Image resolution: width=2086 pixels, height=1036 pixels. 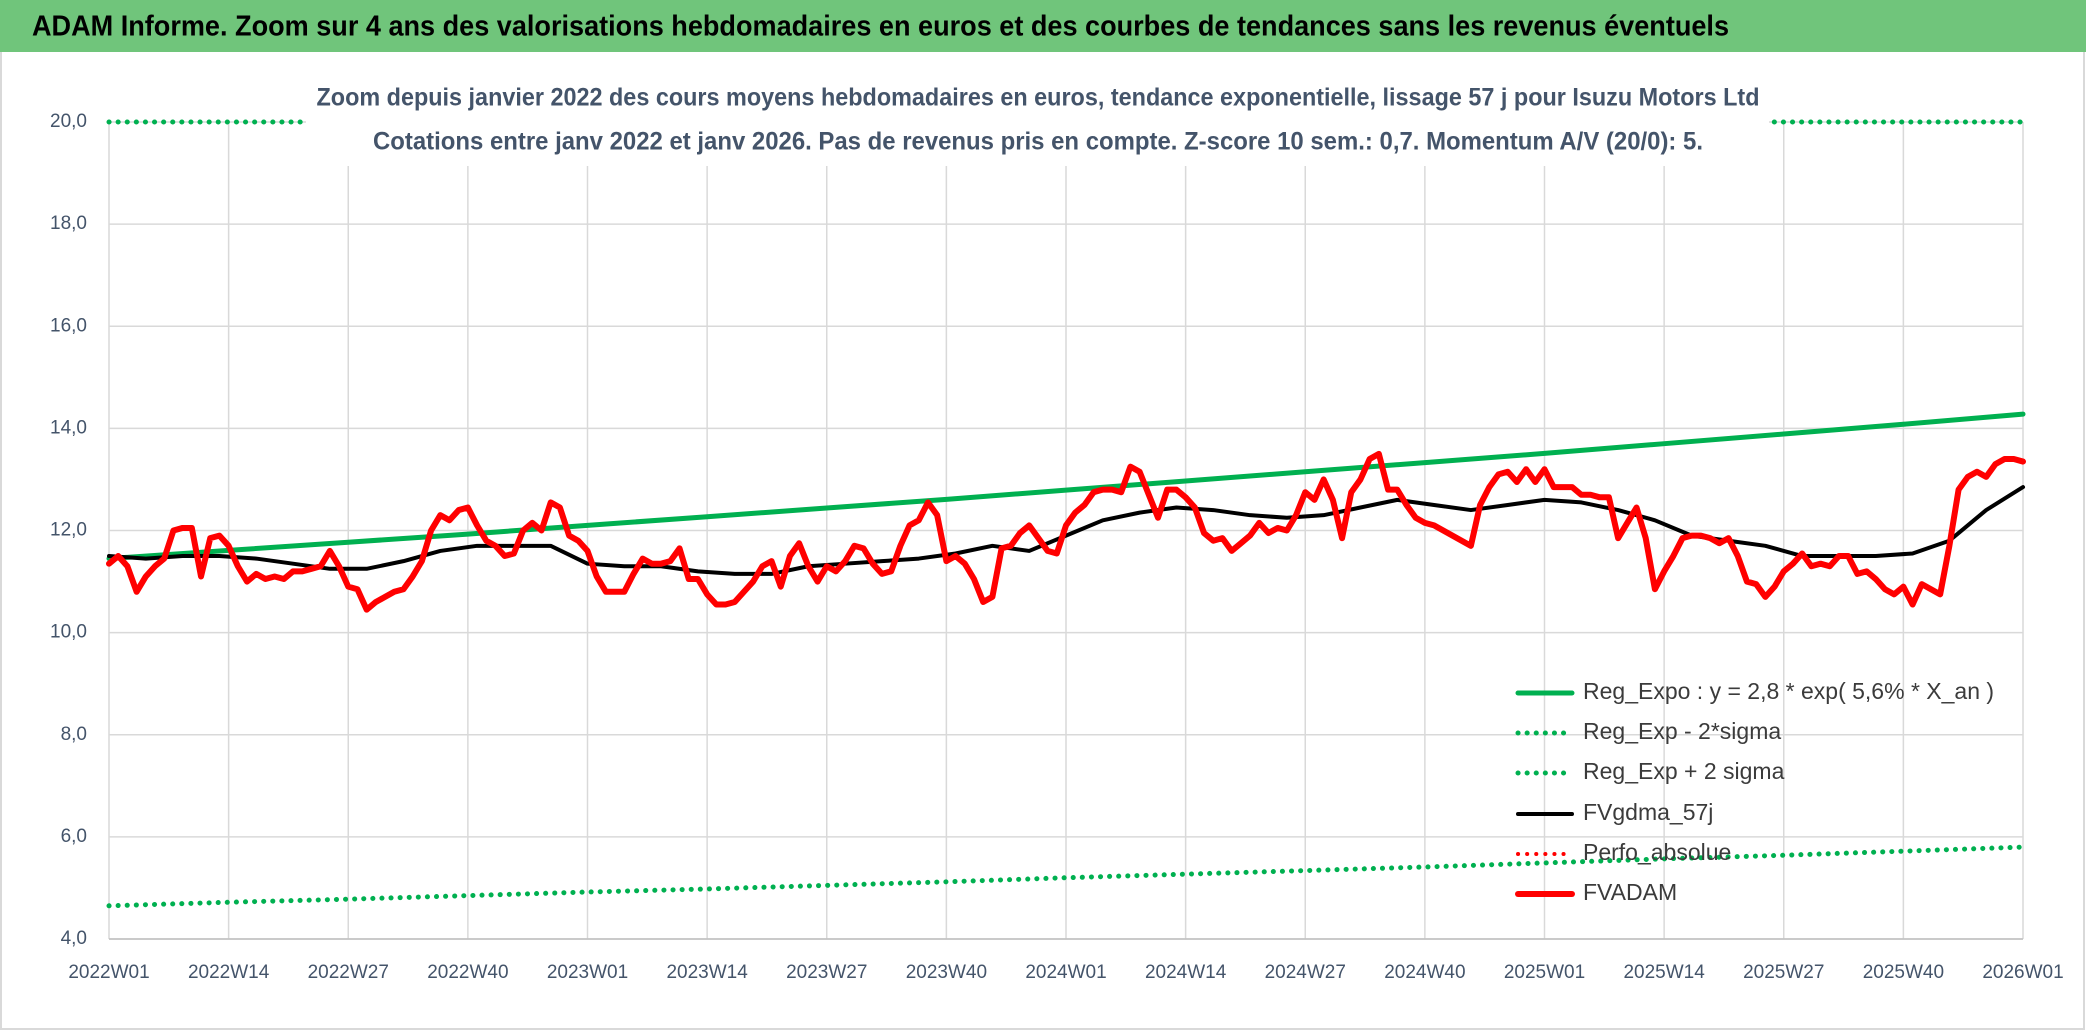 What do you see at coordinates (229, 972) in the screenshot?
I see `x-tick-label: 2022W14` at bounding box center [229, 972].